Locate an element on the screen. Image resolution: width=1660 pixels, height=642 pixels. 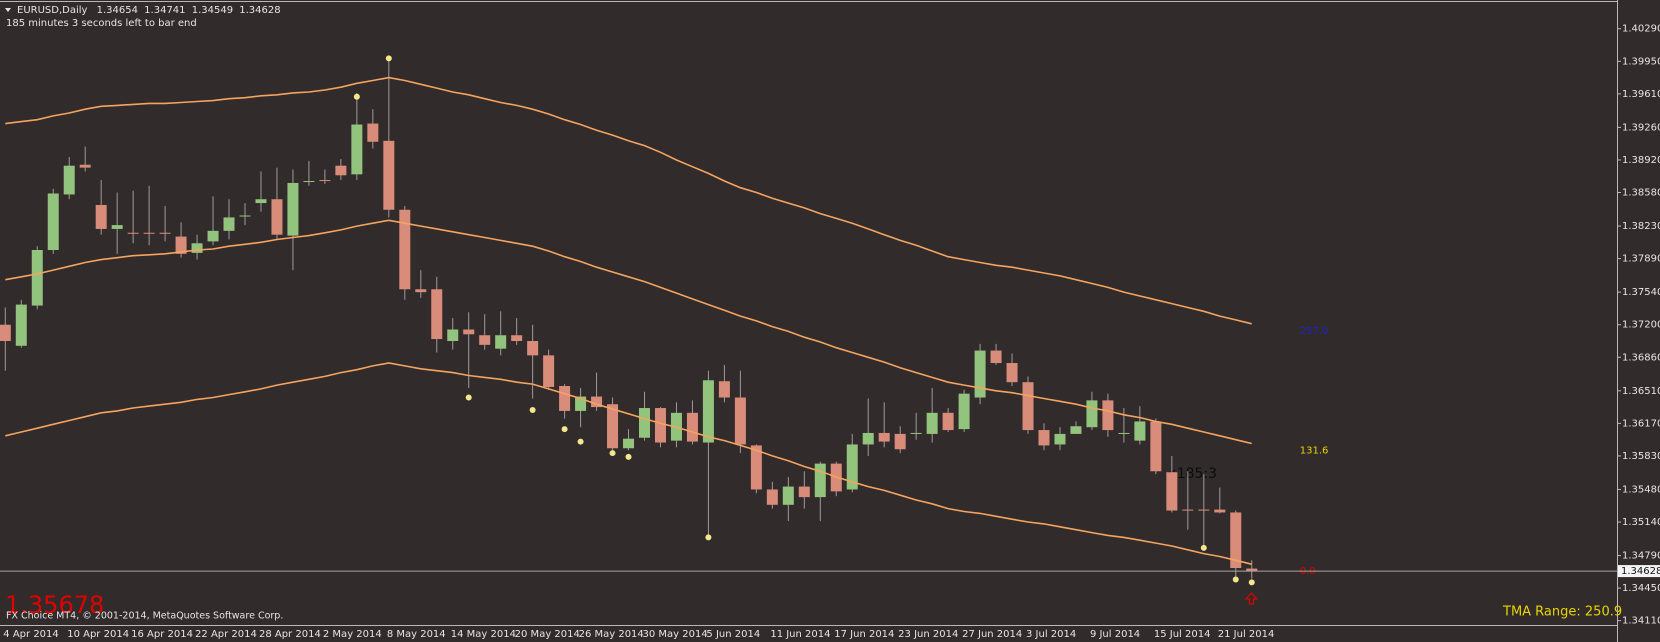
x-tick-label: 23 Jun 2014 is located at coordinates (928, 634).